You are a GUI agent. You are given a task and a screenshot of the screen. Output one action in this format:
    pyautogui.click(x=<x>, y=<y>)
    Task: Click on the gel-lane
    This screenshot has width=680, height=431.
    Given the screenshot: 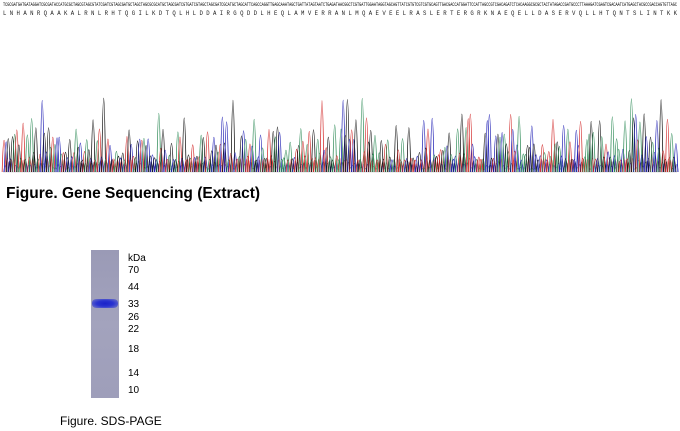 What is the action you would take?
    pyautogui.click(x=105, y=324)
    